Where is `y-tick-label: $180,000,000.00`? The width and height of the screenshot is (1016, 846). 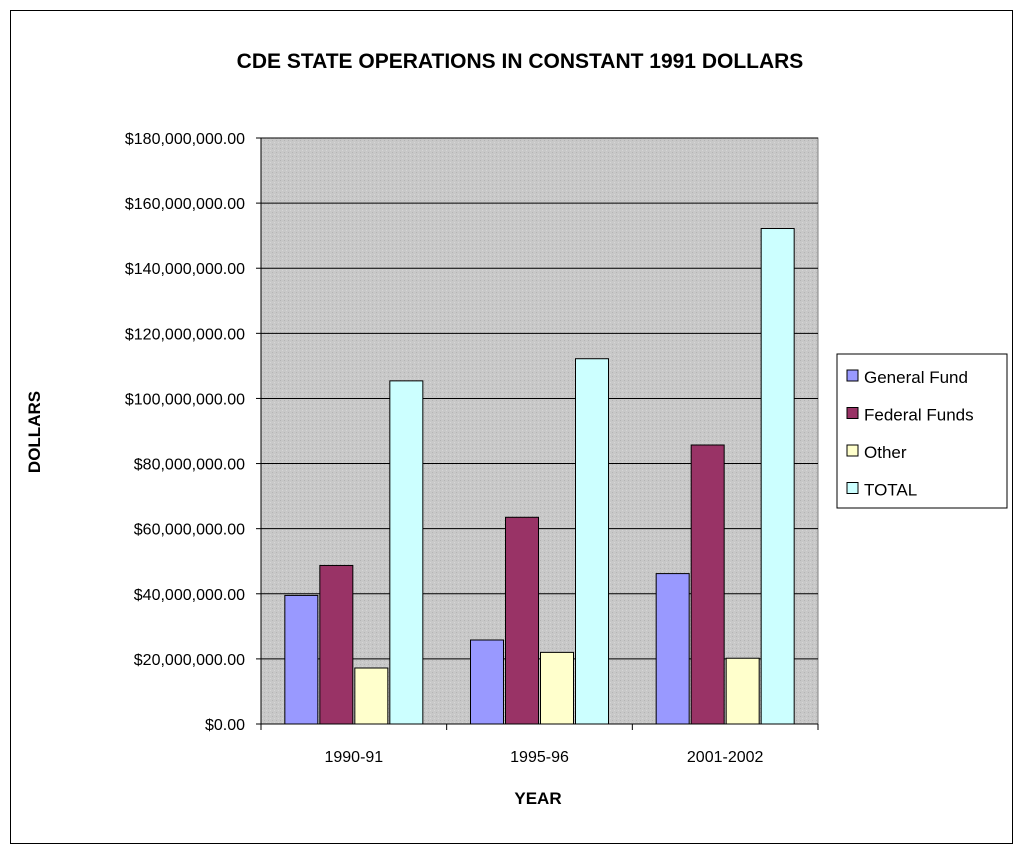
y-tick-label: $180,000,000.00 is located at coordinates (185, 139).